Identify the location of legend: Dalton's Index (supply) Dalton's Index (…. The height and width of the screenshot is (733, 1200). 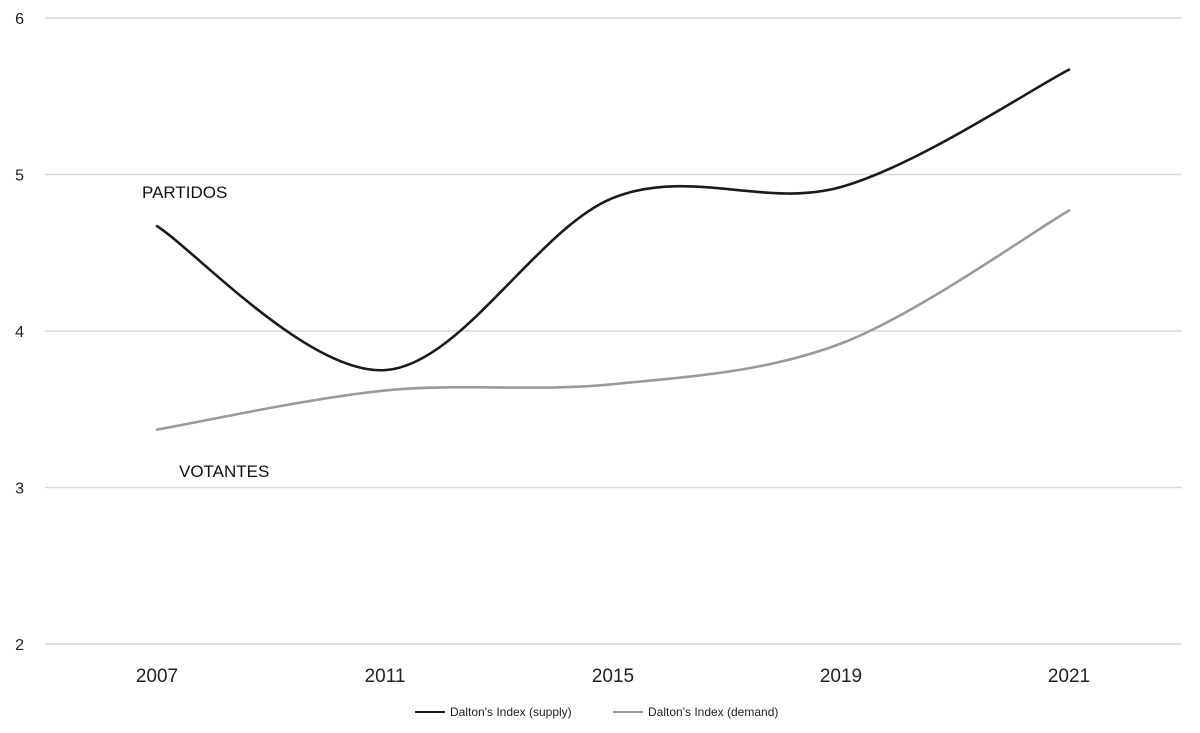
(596, 712).